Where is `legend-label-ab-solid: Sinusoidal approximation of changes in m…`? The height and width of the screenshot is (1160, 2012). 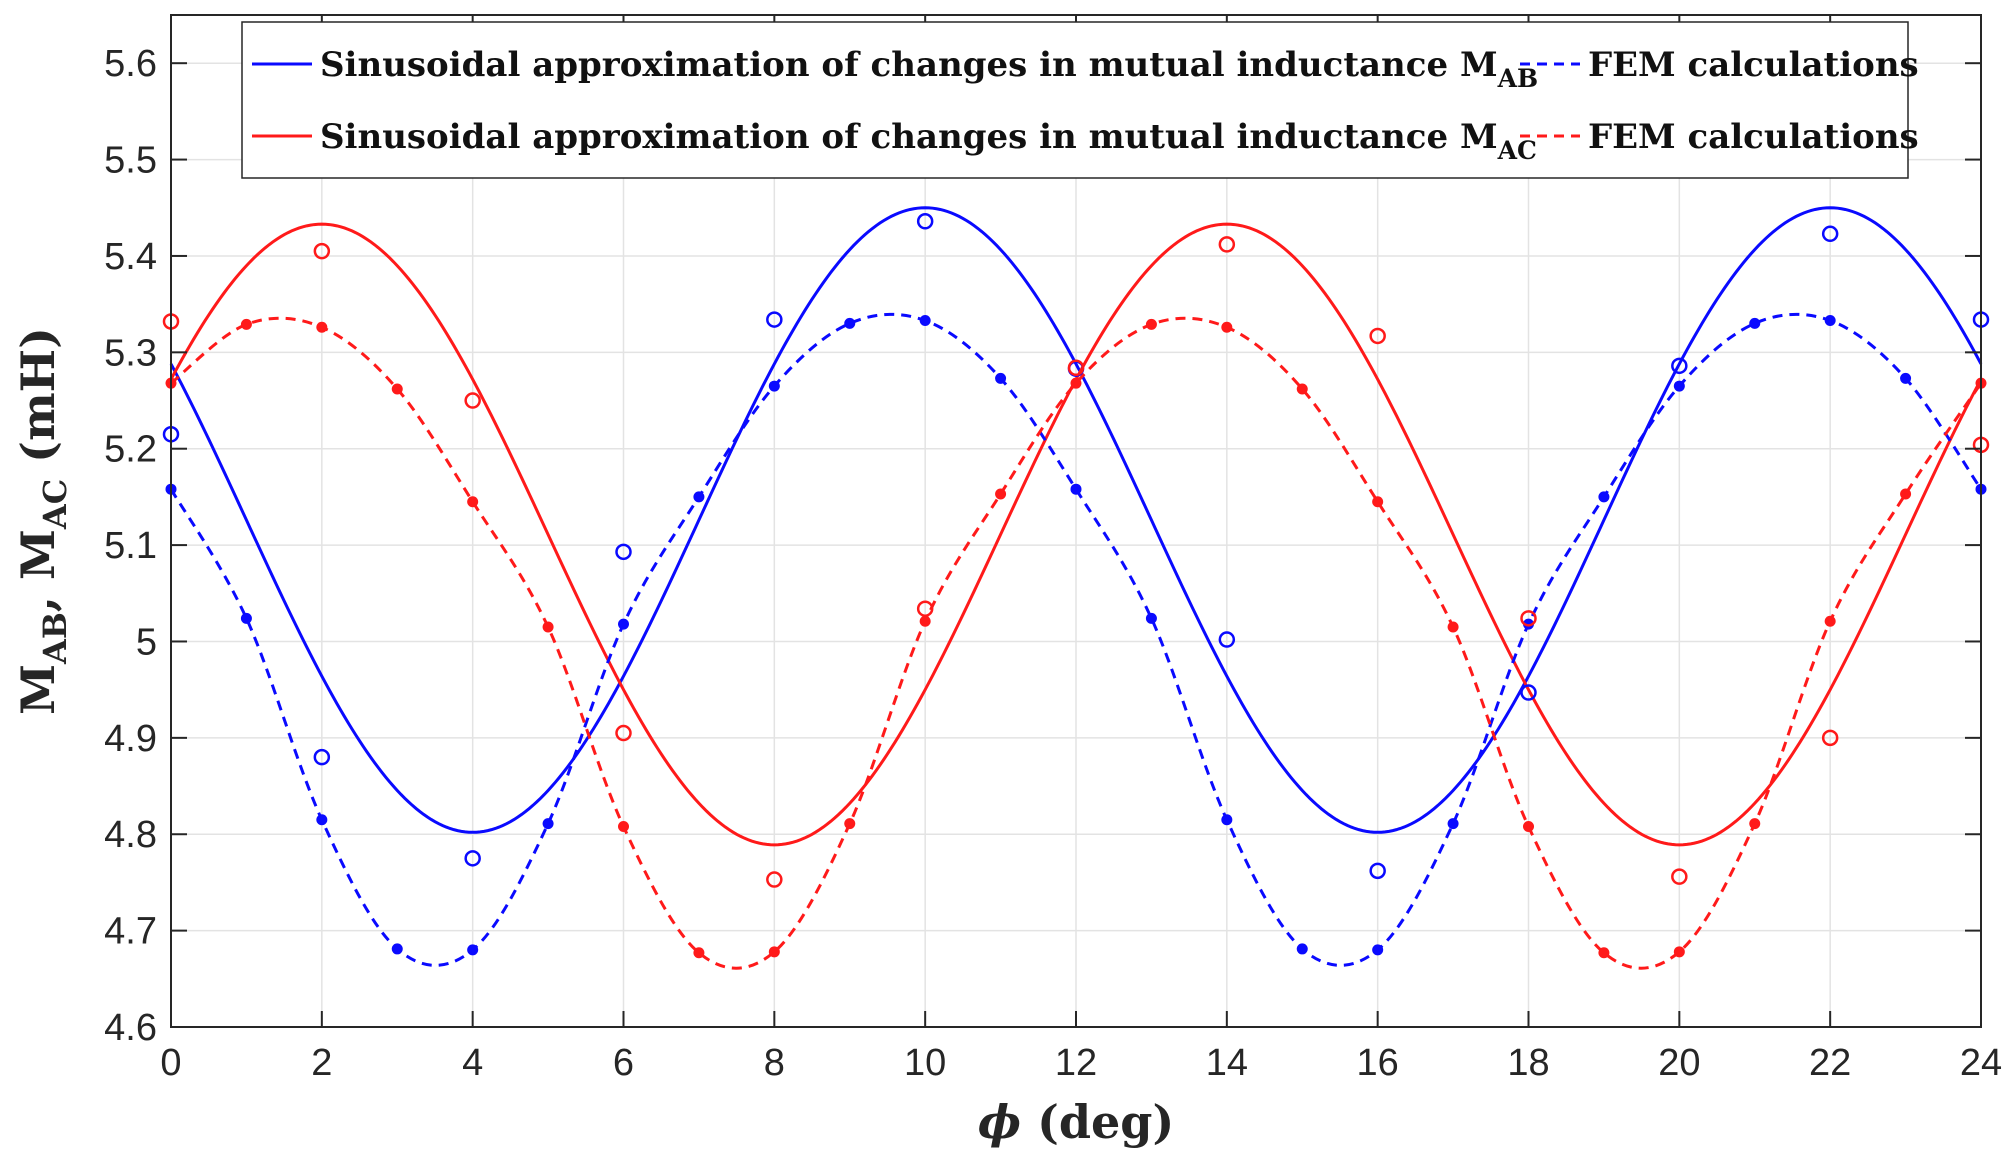
legend-label-ab-solid: Sinusoidal approximation of changes in m… is located at coordinates (929, 69).